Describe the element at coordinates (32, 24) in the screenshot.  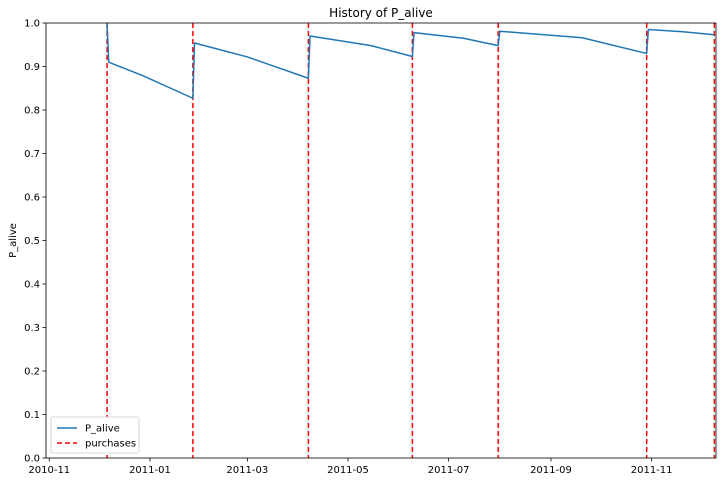
I see `y-tick-label: 1.0` at that location.